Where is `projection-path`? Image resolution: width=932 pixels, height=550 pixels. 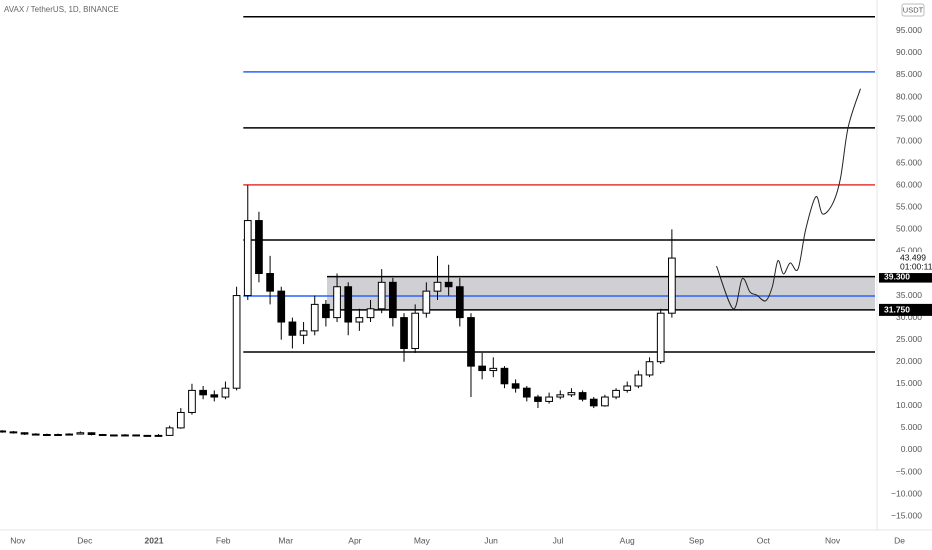 projection-path is located at coordinates (788, 199).